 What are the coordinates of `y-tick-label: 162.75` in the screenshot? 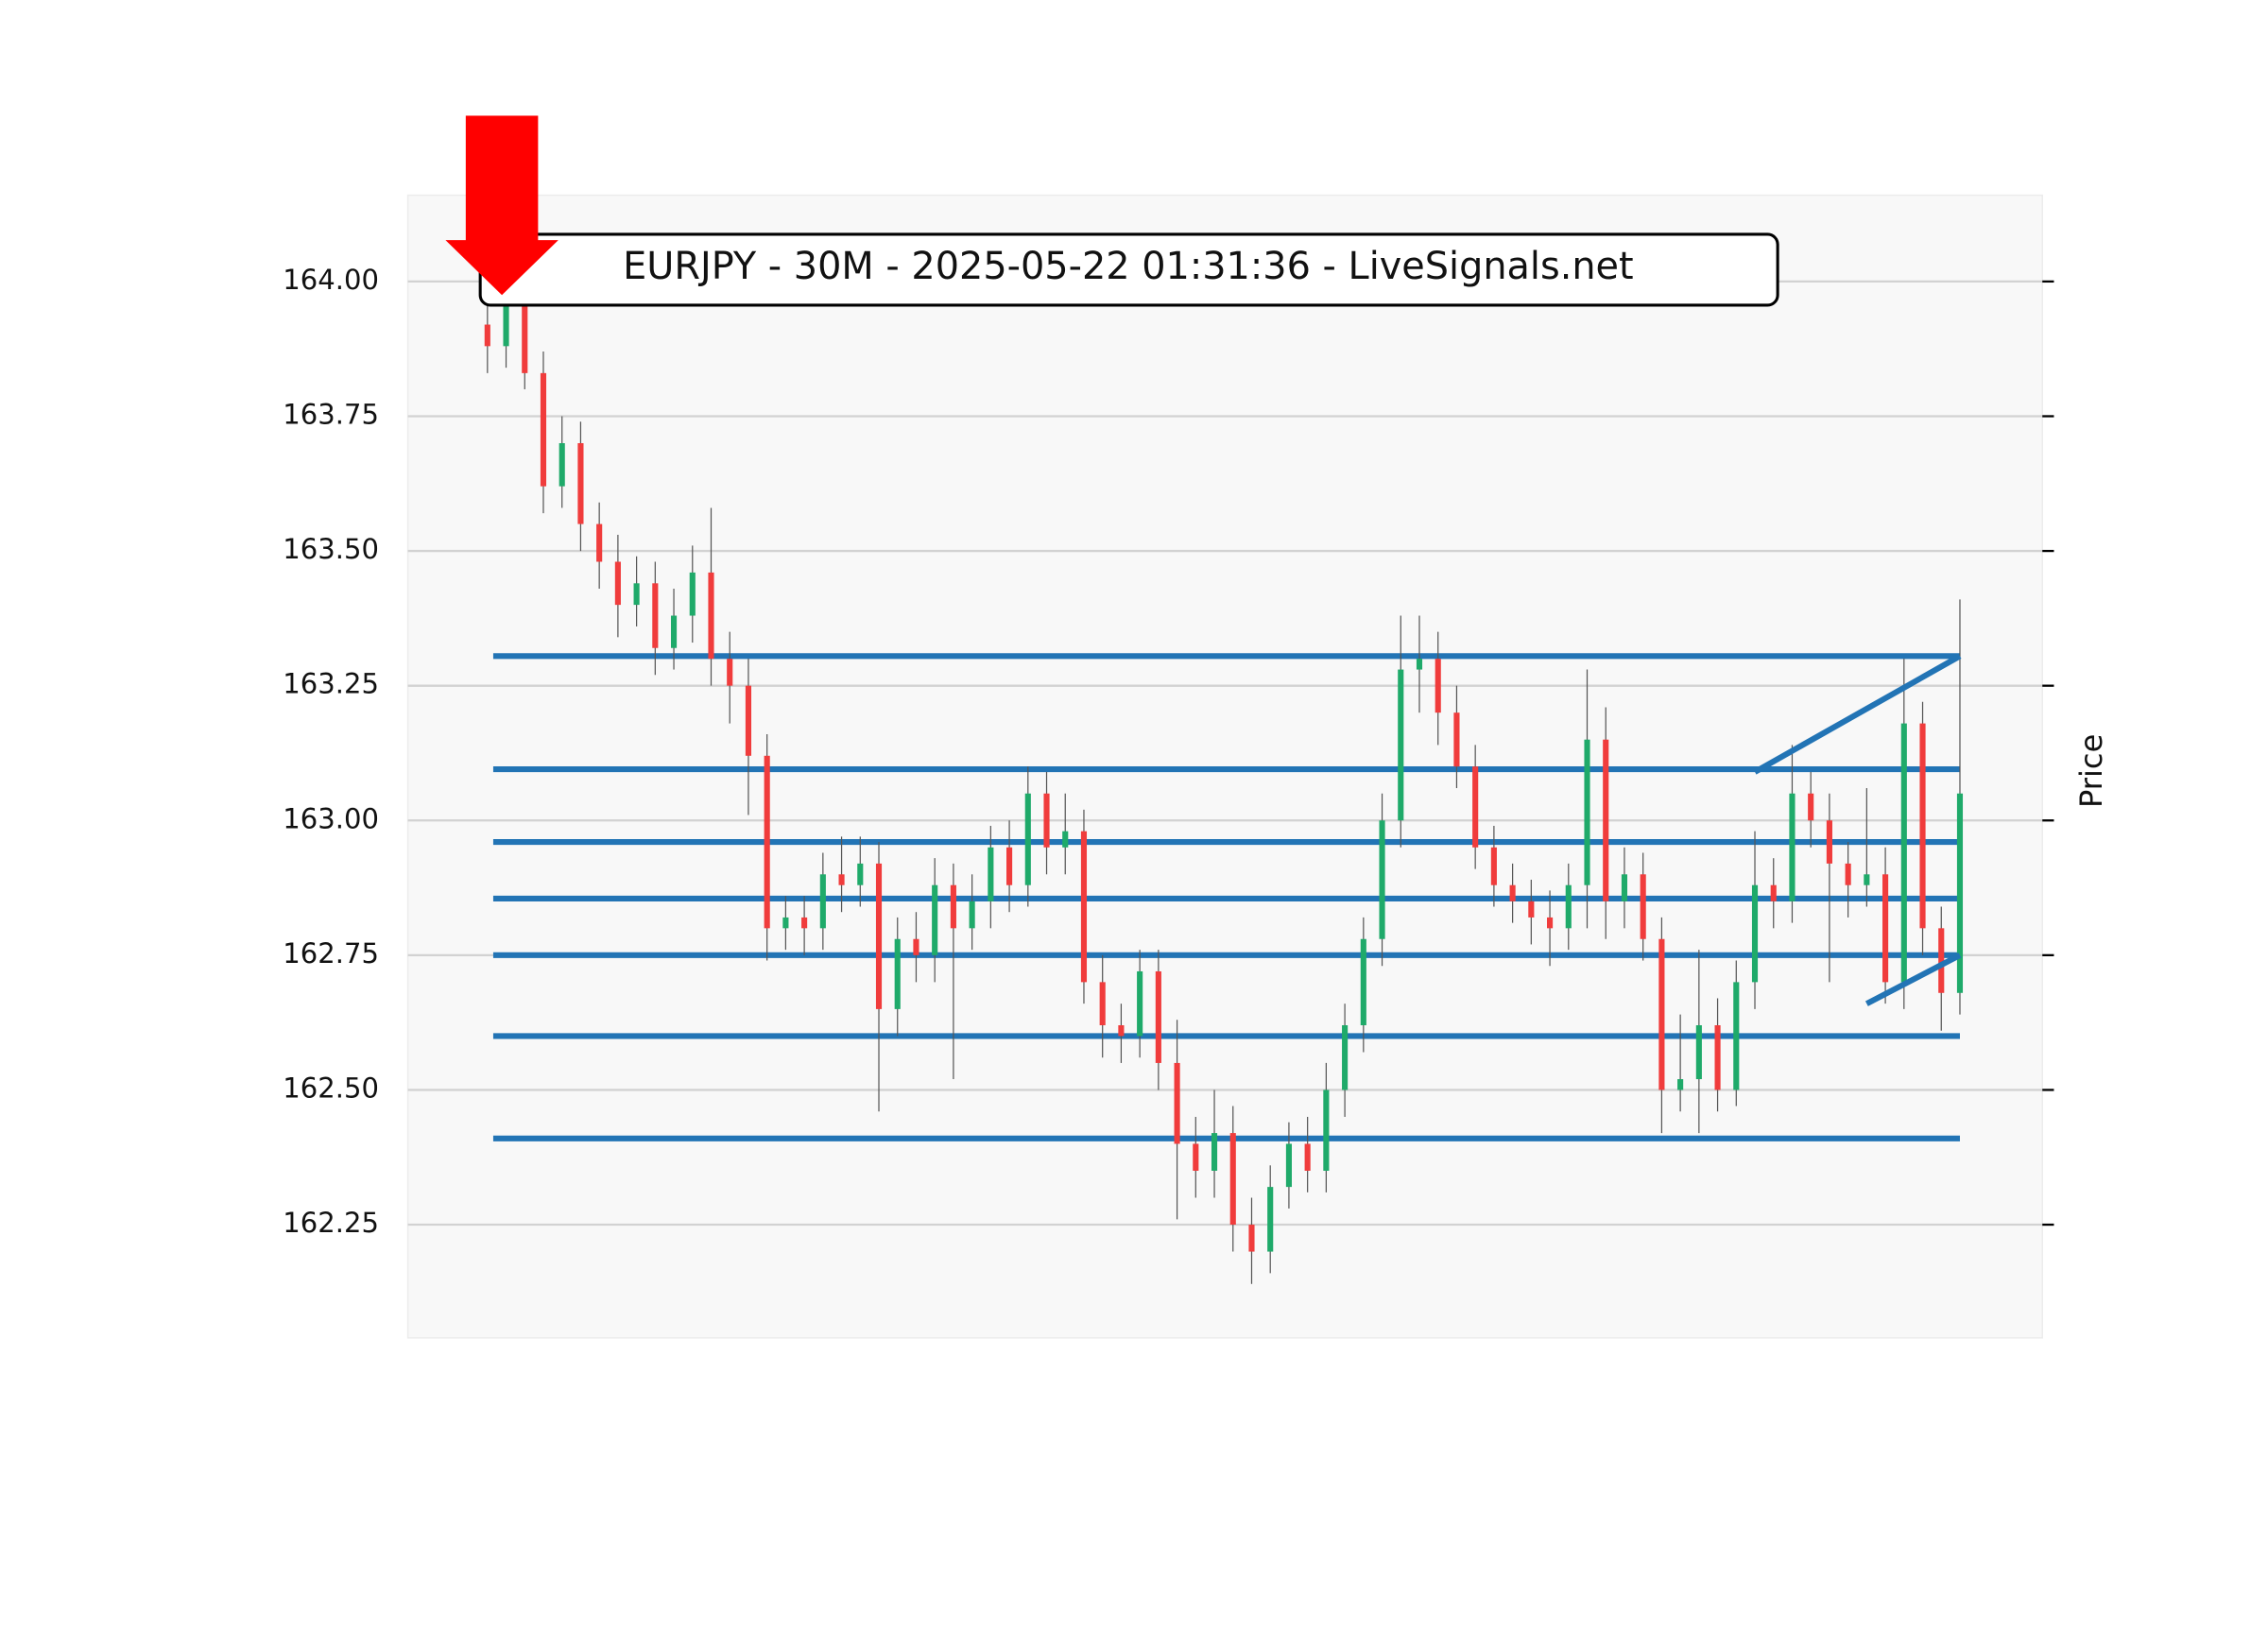 It's located at (331, 953).